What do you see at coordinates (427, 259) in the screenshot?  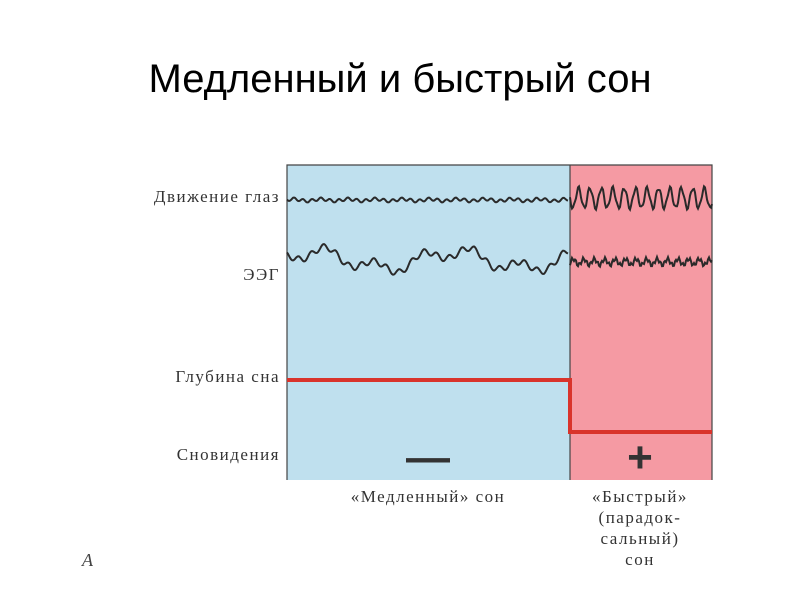 I see `eeg-trace-slow` at bounding box center [427, 259].